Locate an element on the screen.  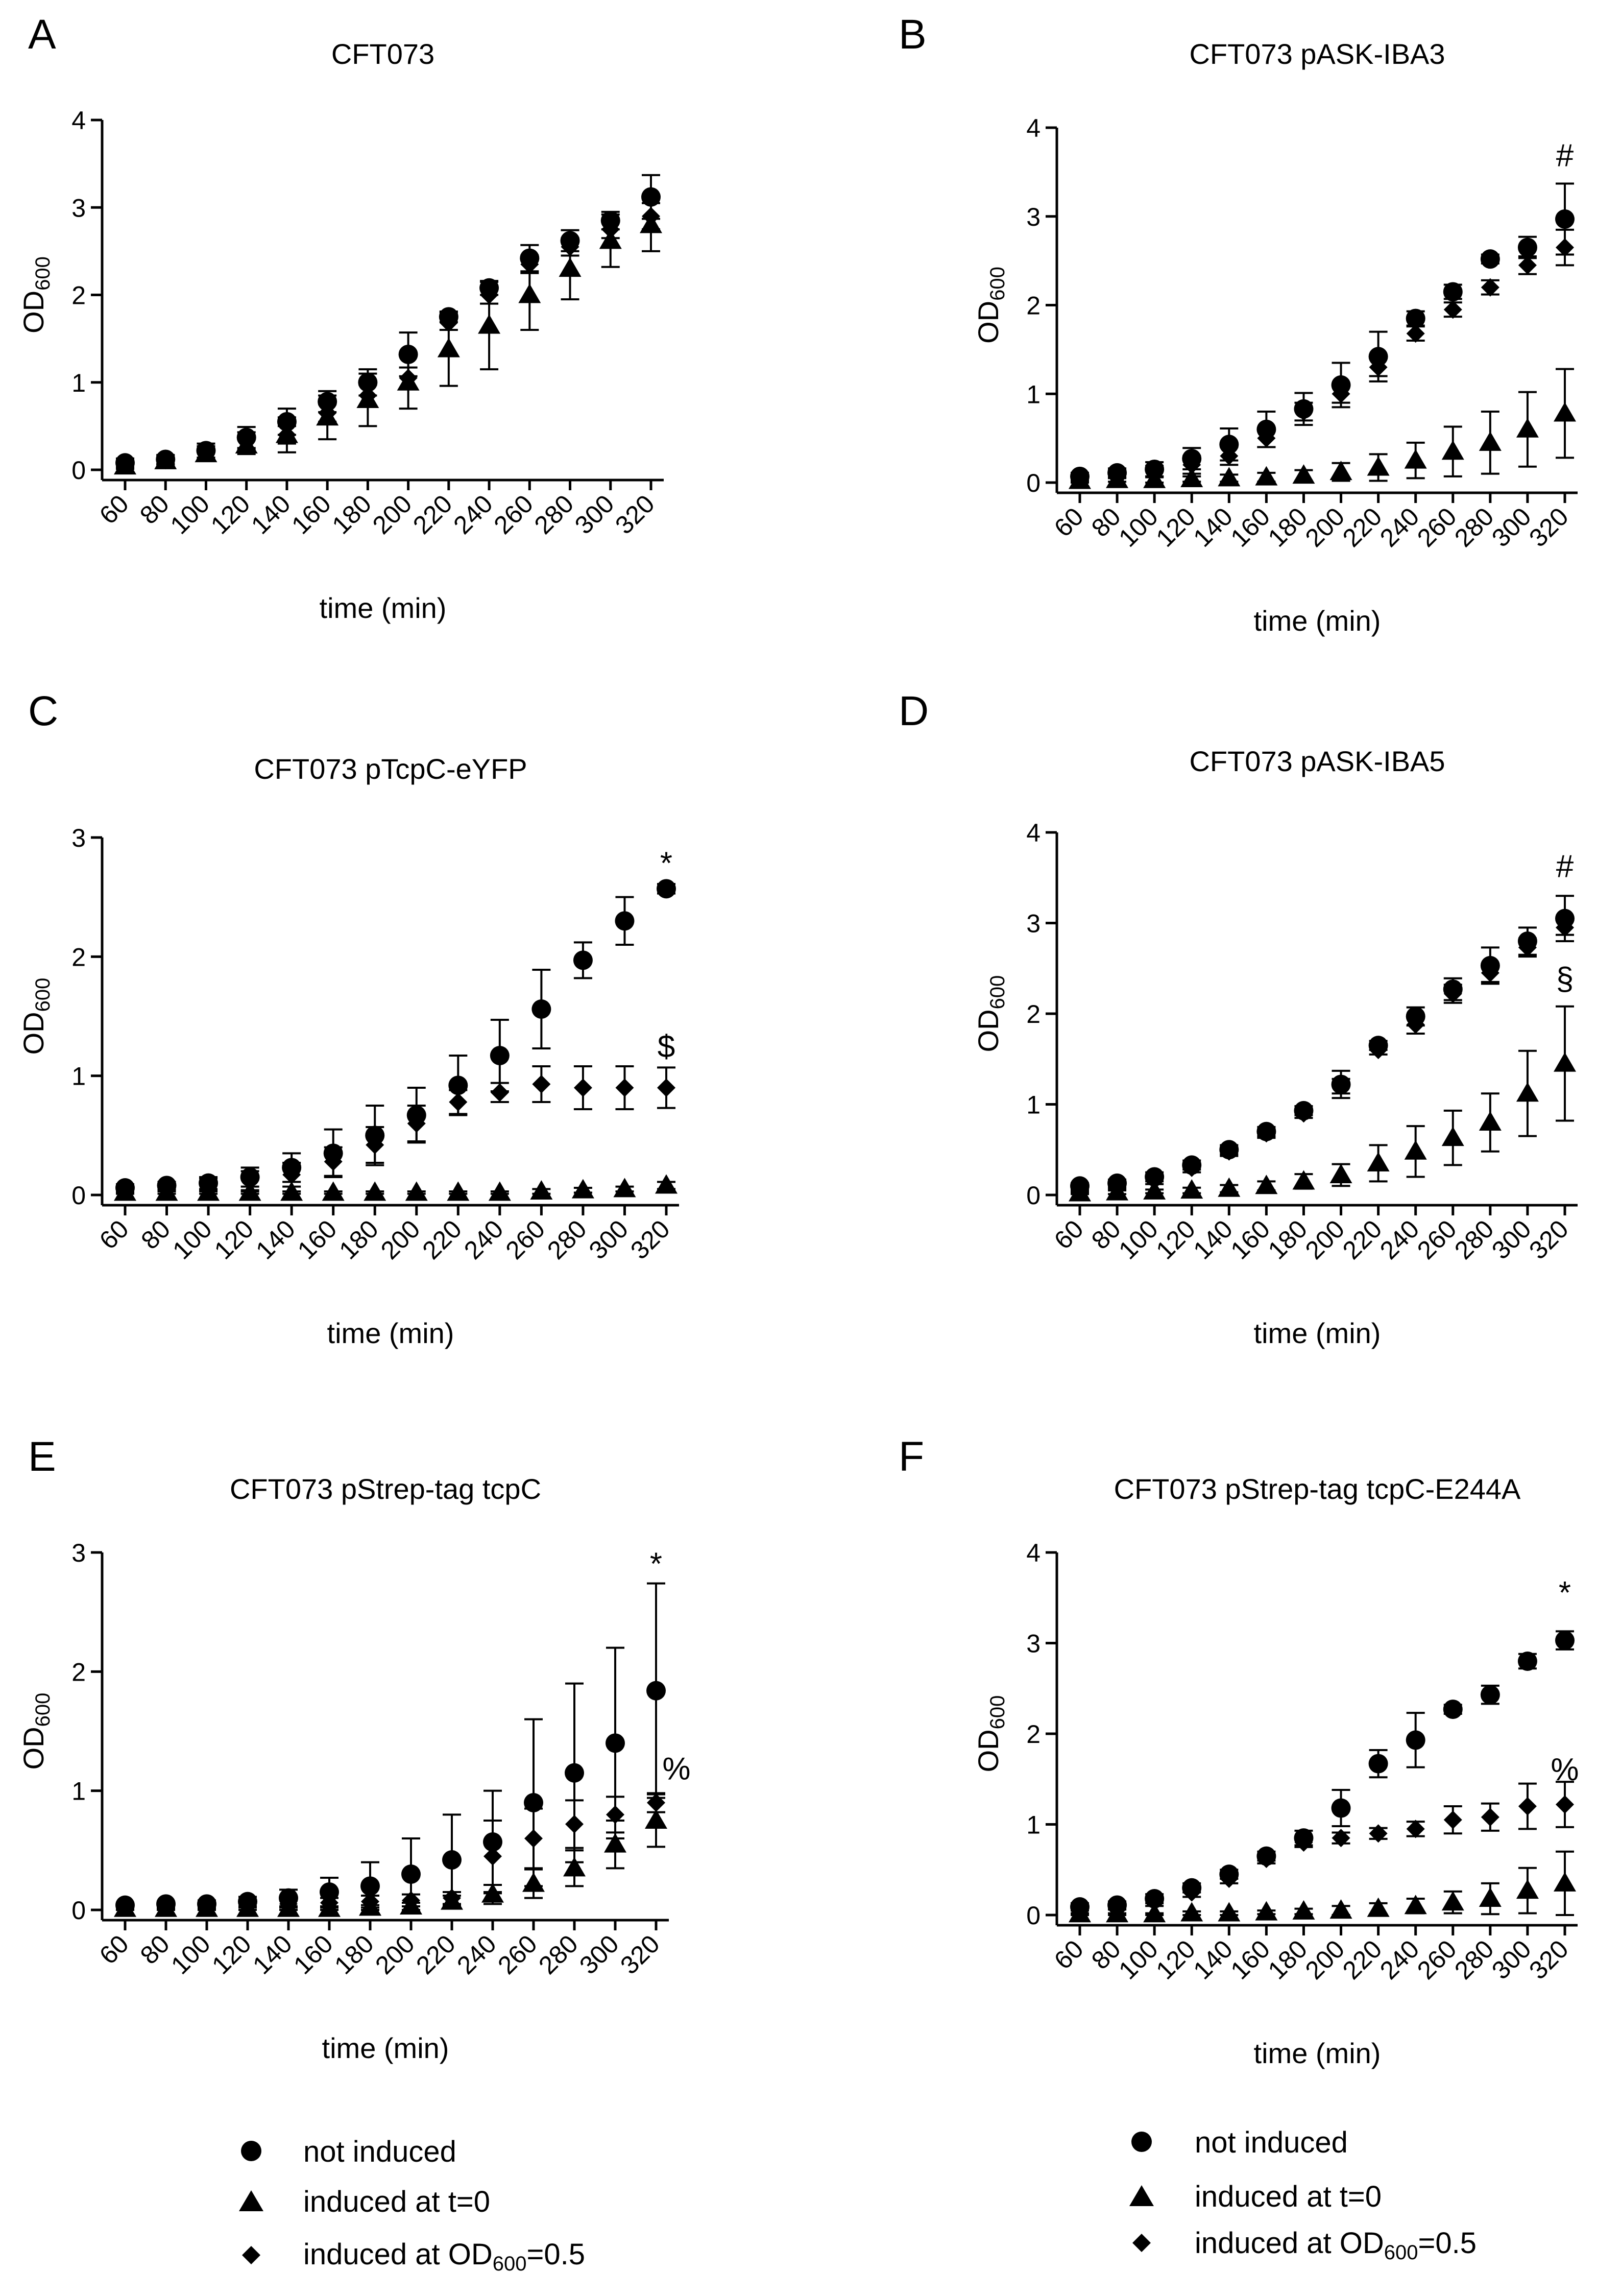
chart-title: CFT073 pASK-IBA5 is located at coordinates (1317, 761).